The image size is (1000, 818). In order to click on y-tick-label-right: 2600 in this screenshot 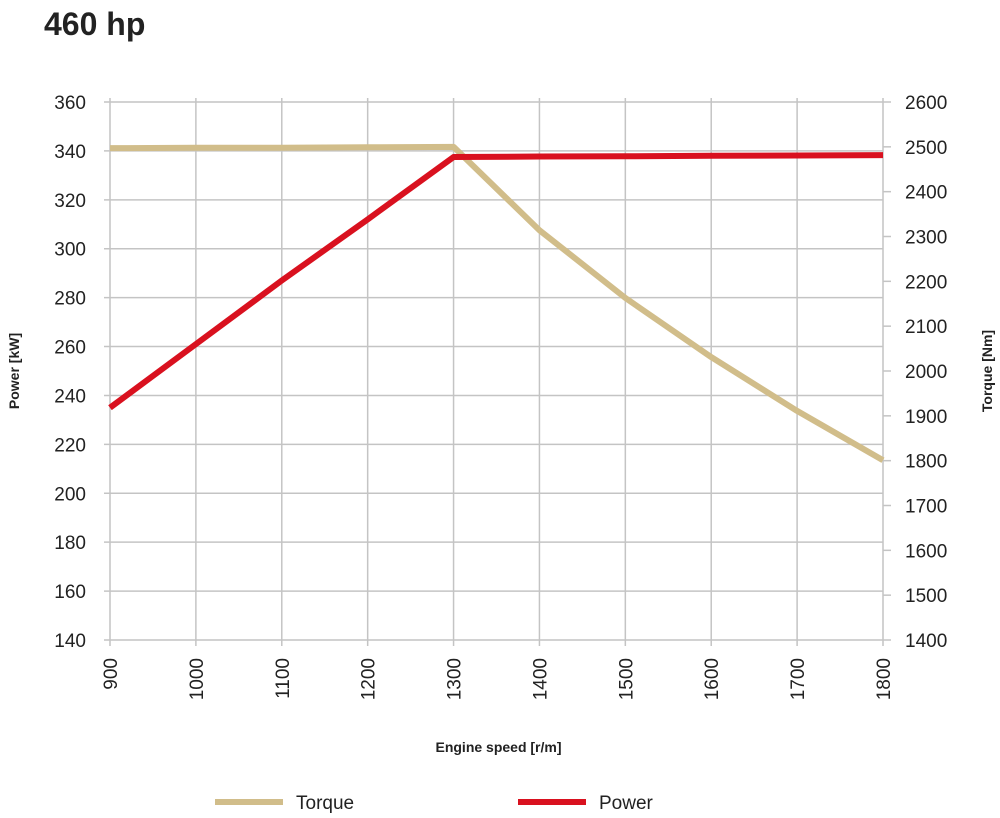, I will do `click(926, 103)`.